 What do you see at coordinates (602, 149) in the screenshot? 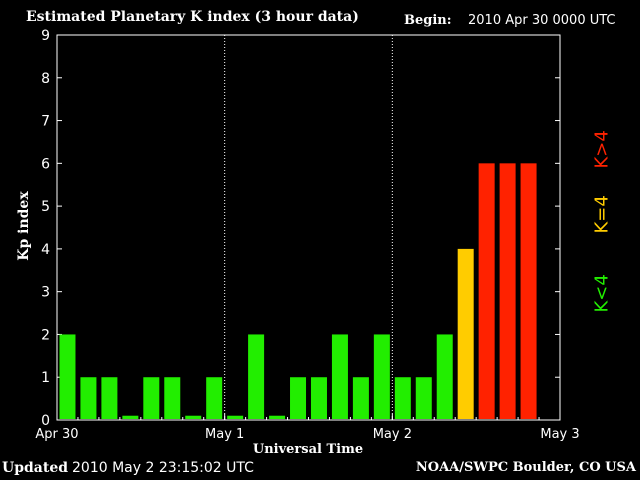
I see `legend-k-high: K>4` at bounding box center [602, 149].